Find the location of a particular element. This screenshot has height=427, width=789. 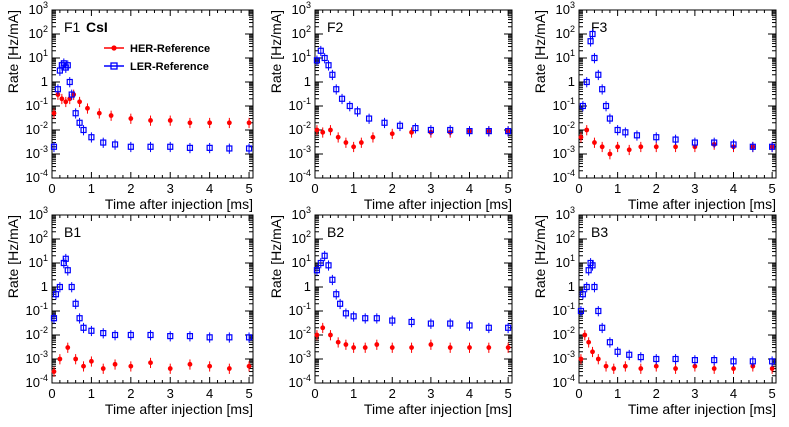

legend-marker-ler is located at coordinates (114, 66).